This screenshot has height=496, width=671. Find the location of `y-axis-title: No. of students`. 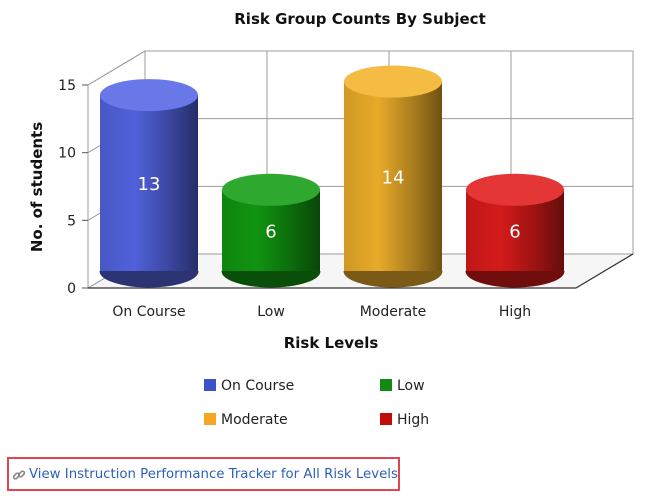

y-axis-title: No. of students is located at coordinates (37, 187).